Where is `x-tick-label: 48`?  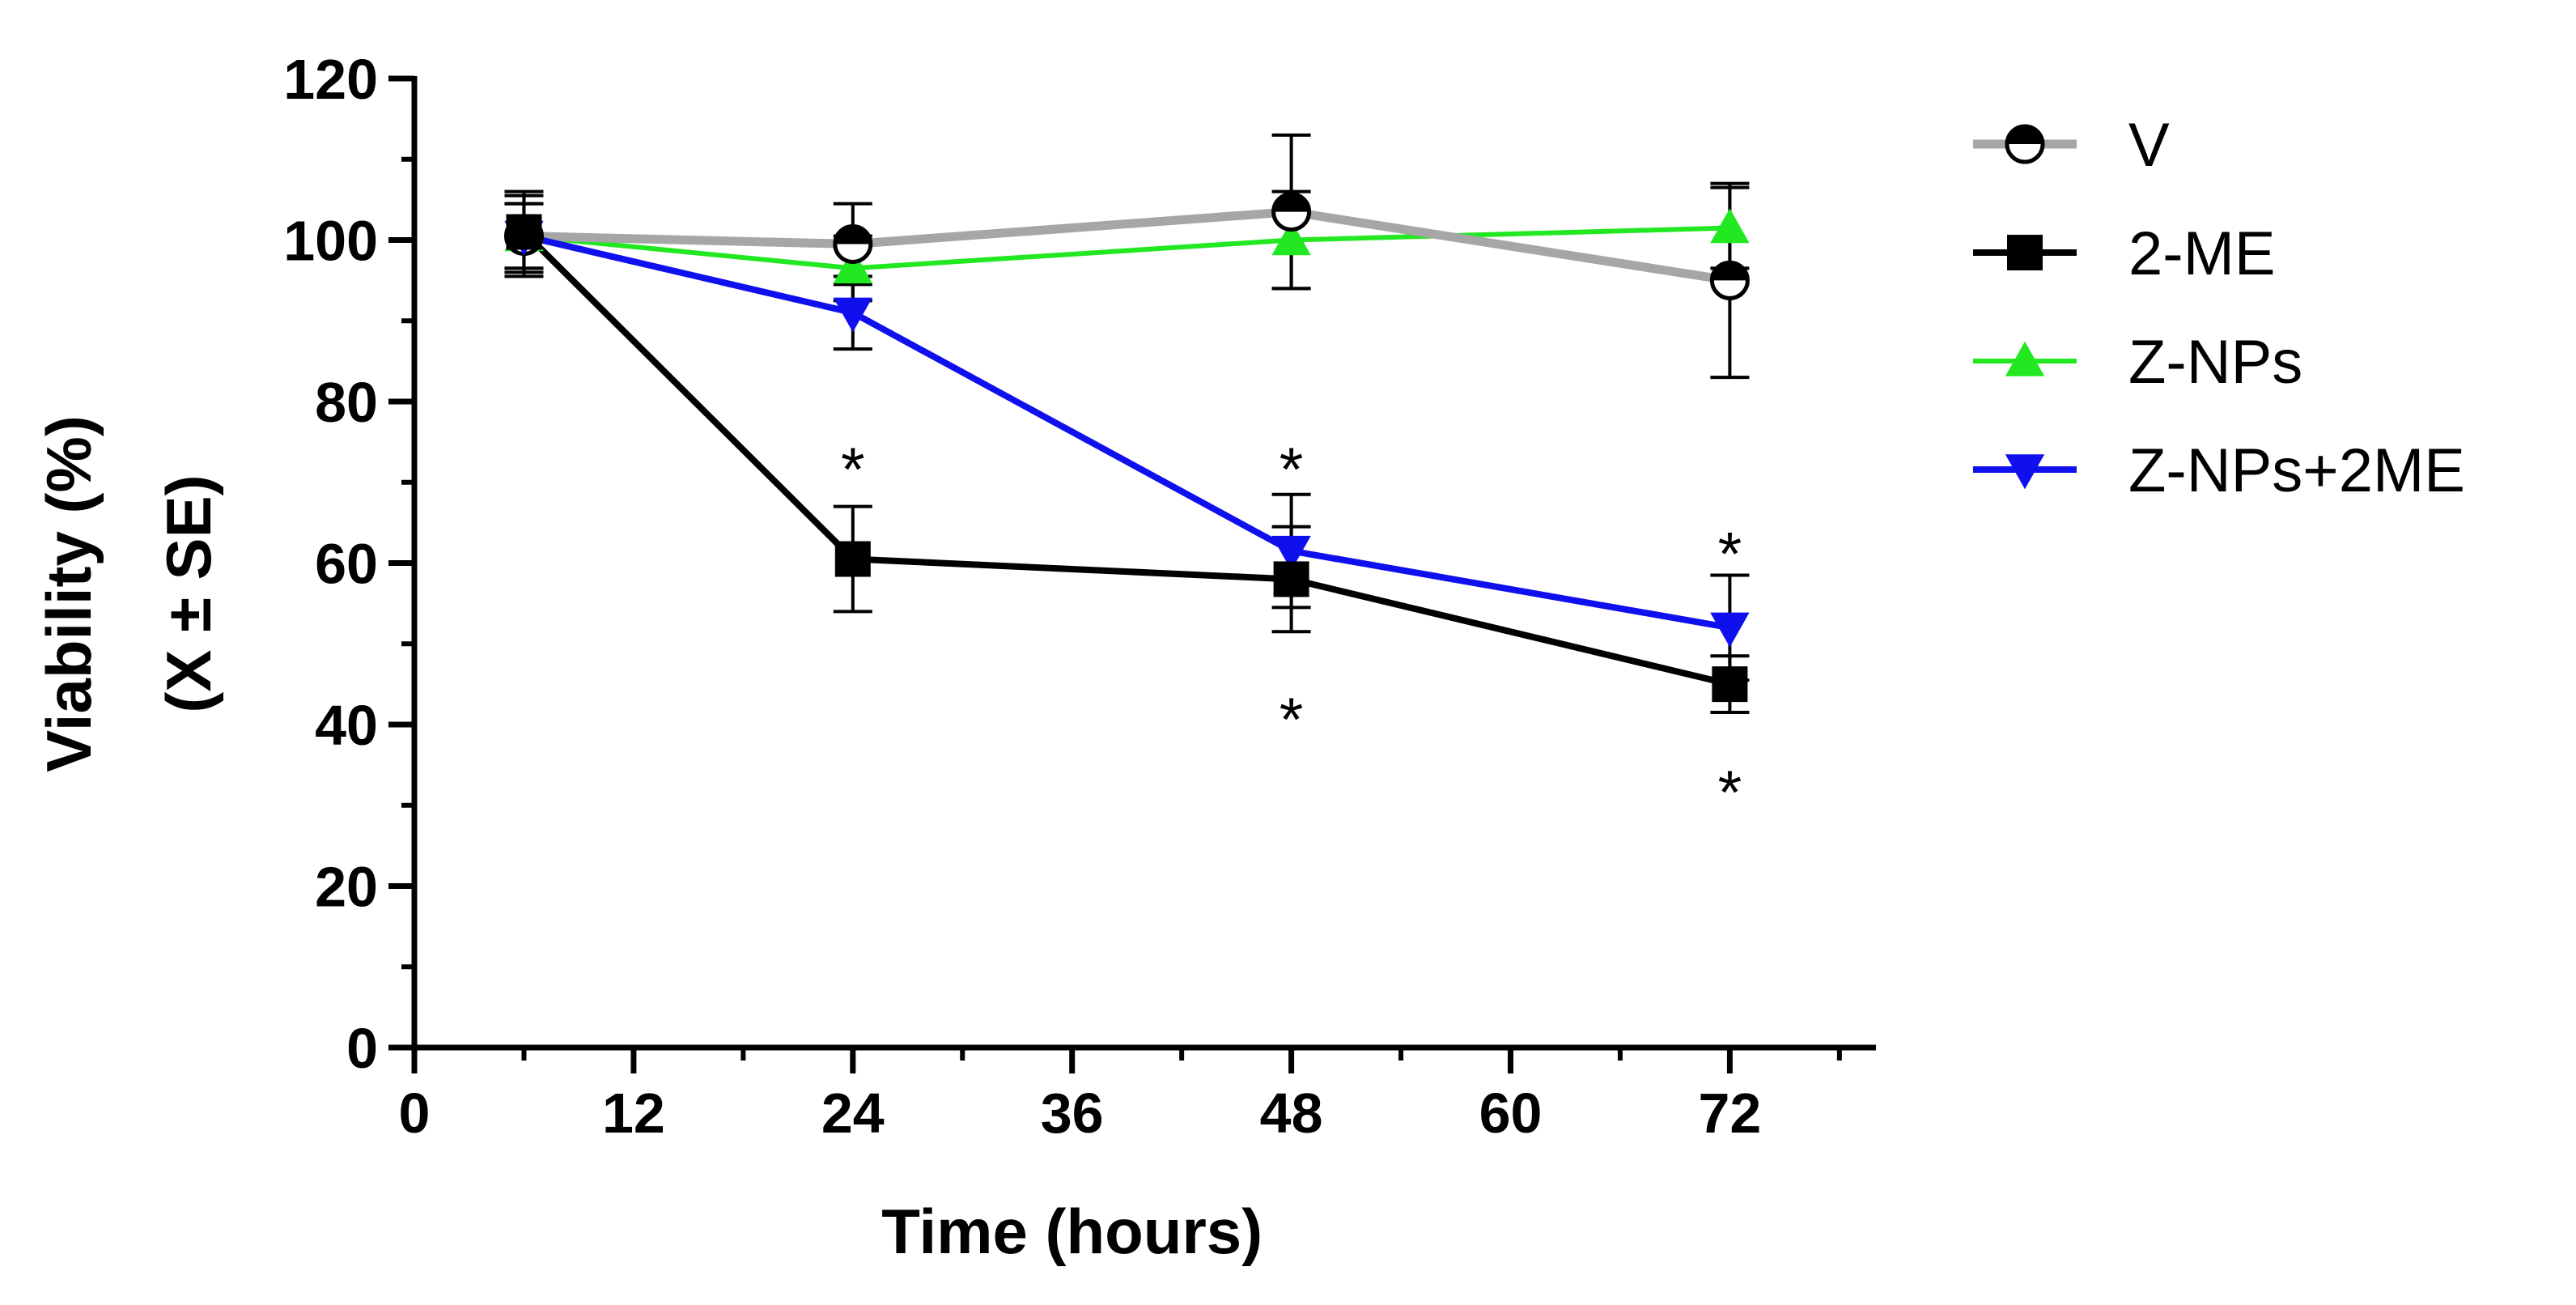
x-tick-label: 48 is located at coordinates (1291, 1113).